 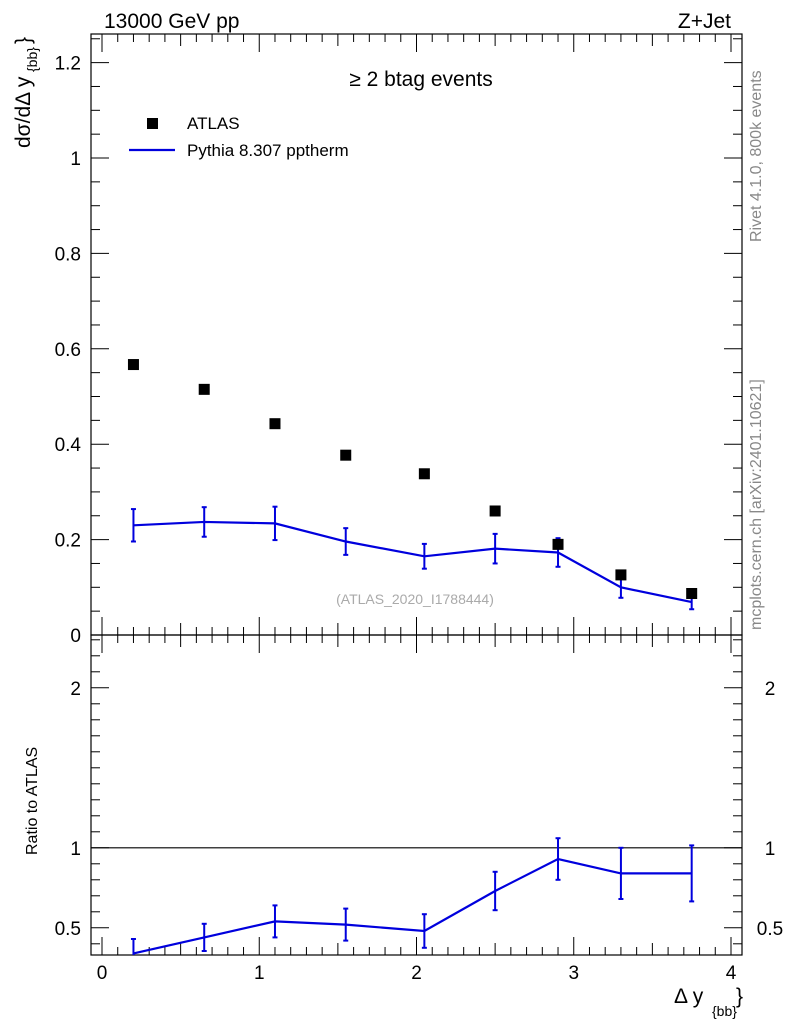 I want to click on x-tick-label: 0, so click(x=102, y=973).